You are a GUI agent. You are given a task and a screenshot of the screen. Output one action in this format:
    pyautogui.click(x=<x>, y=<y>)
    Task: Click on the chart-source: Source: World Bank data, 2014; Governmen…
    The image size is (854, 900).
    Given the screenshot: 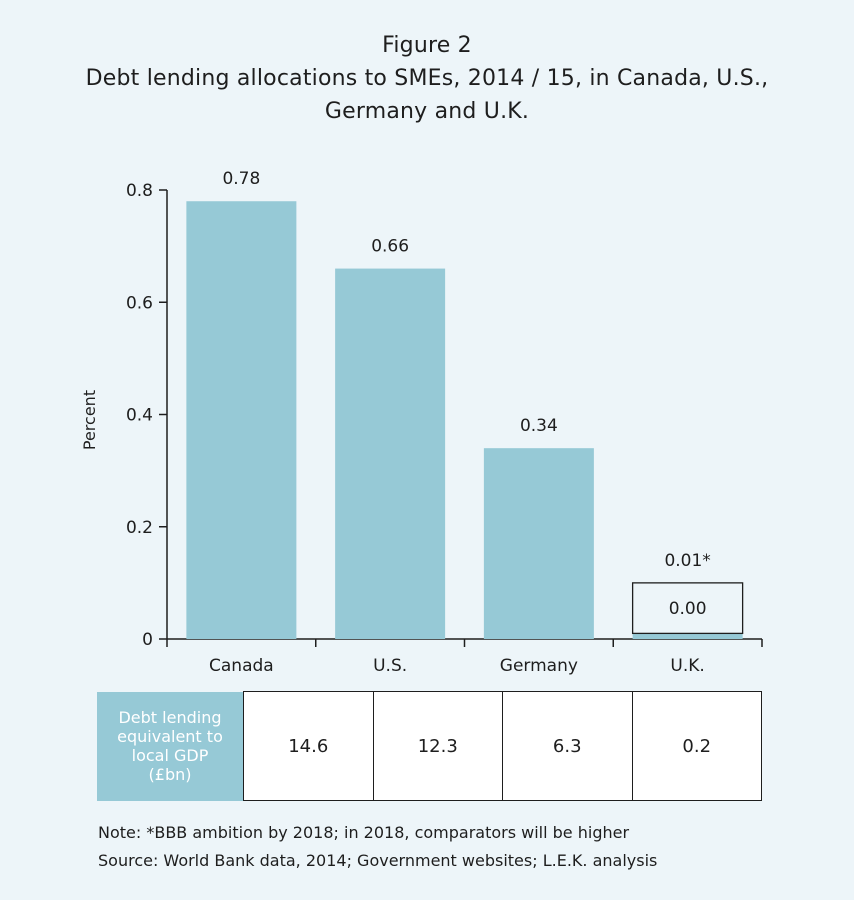 What is the action you would take?
    pyautogui.click(x=378, y=860)
    